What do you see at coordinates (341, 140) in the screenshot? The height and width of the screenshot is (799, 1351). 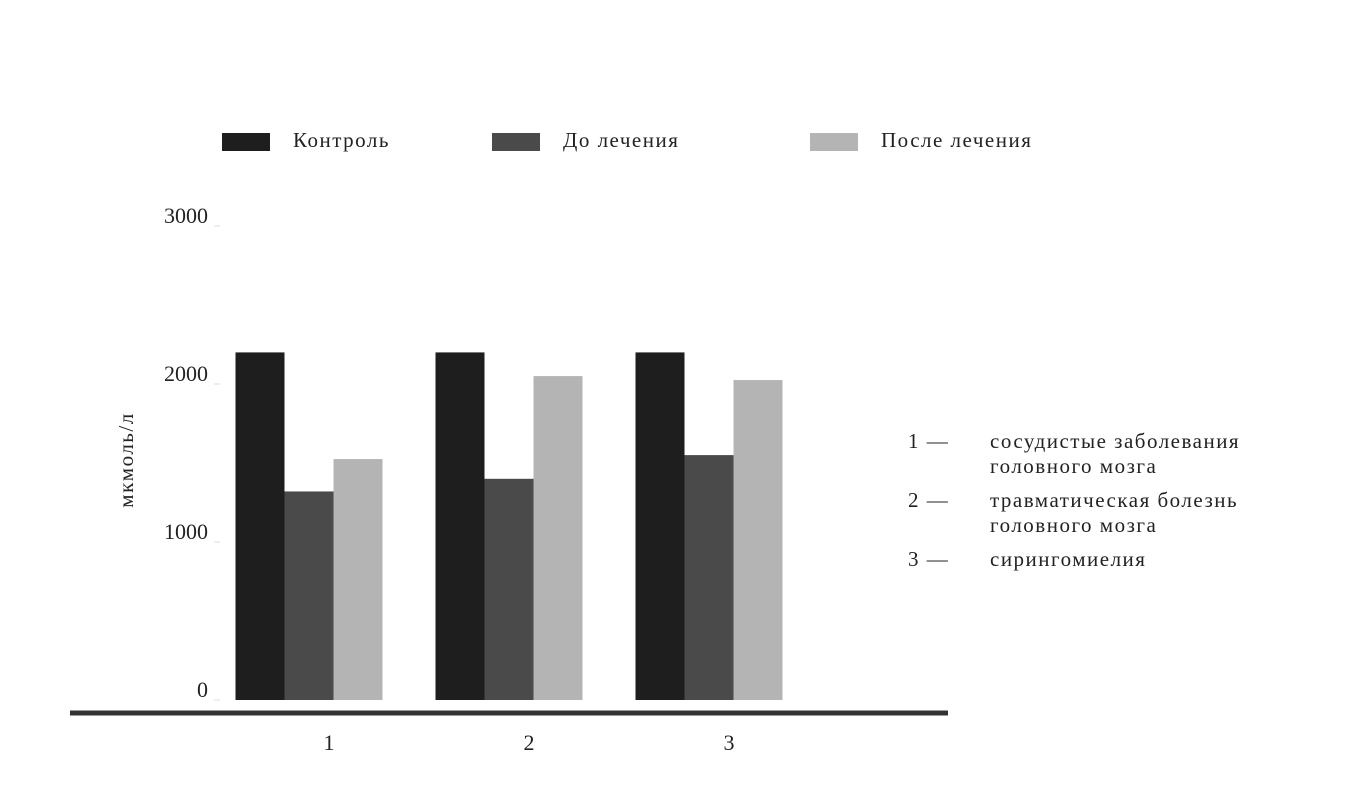 I see `legend-label: Контроль` at bounding box center [341, 140].